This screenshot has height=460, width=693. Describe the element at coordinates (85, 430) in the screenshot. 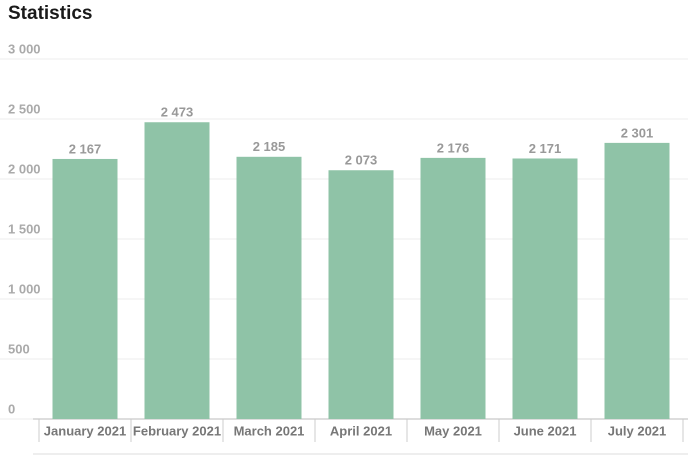

I see `x-tick-label: January 2021` at that location.